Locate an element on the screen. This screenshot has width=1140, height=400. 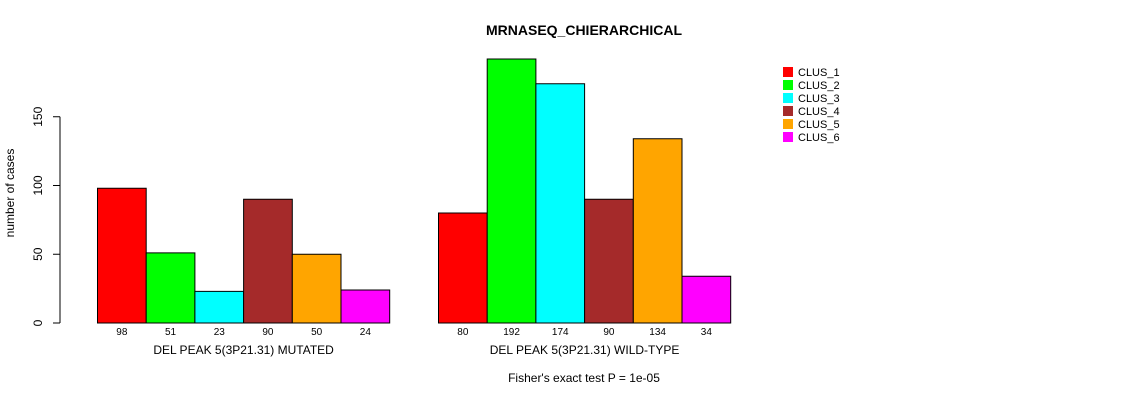
group-label: DEL PEAK 5(3P21.31) WILD-TYPE is located at coordinates (585, 350).